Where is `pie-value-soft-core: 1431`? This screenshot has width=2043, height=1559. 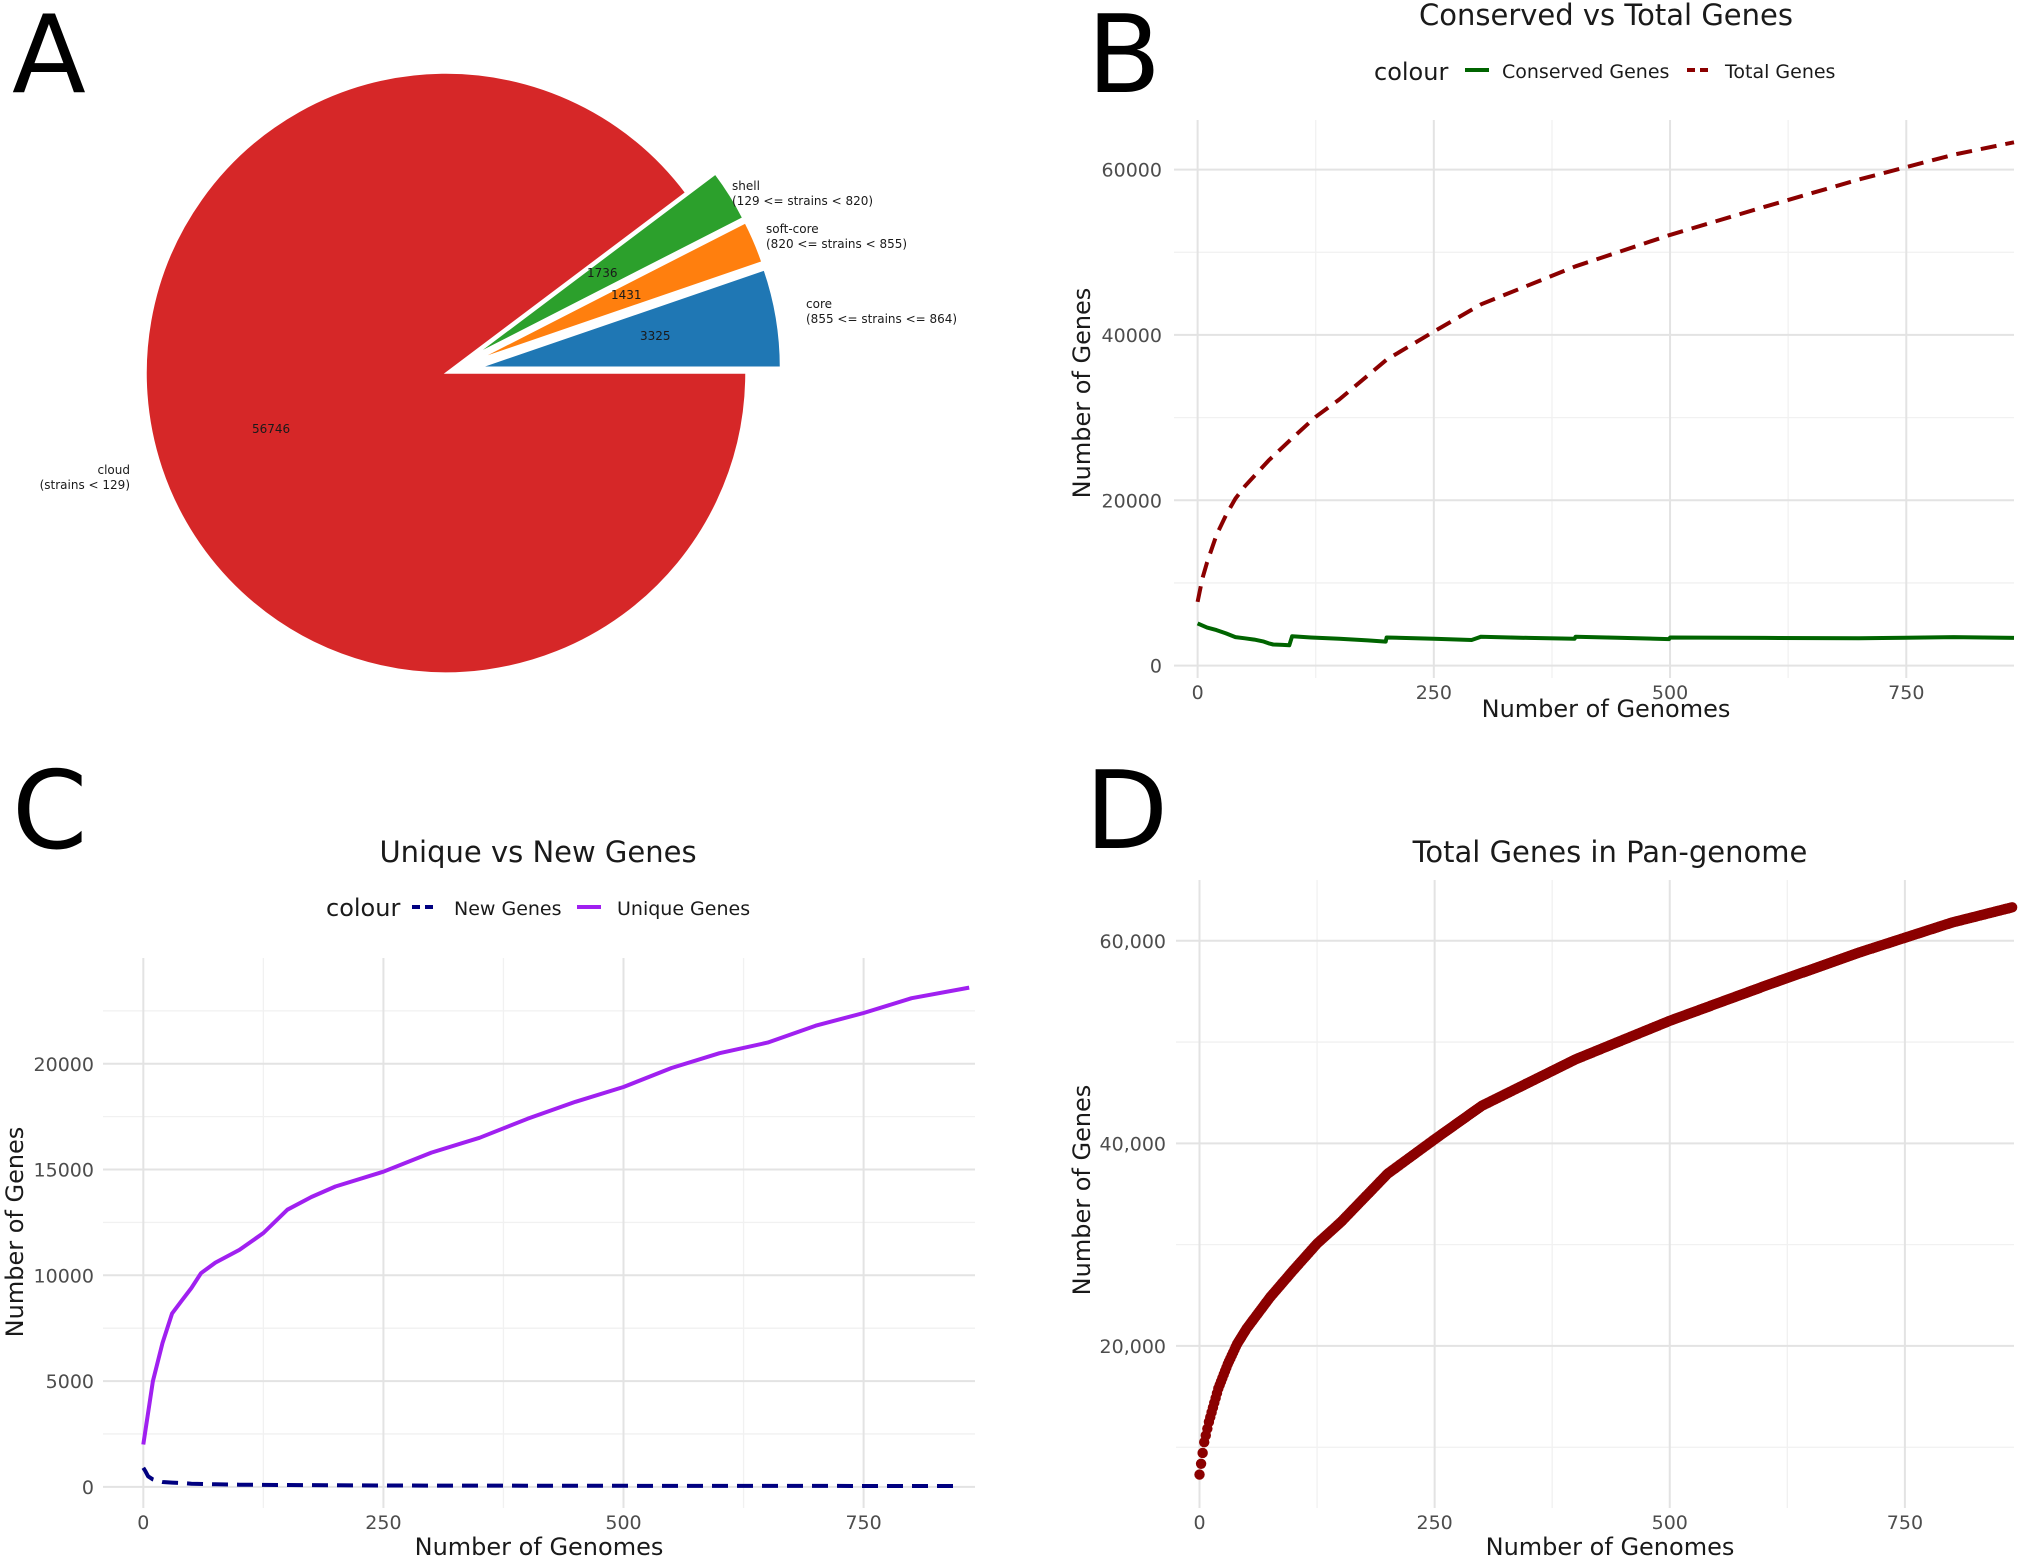 pie-value-soft-core: 1431 is located at coordinates (626, 295).